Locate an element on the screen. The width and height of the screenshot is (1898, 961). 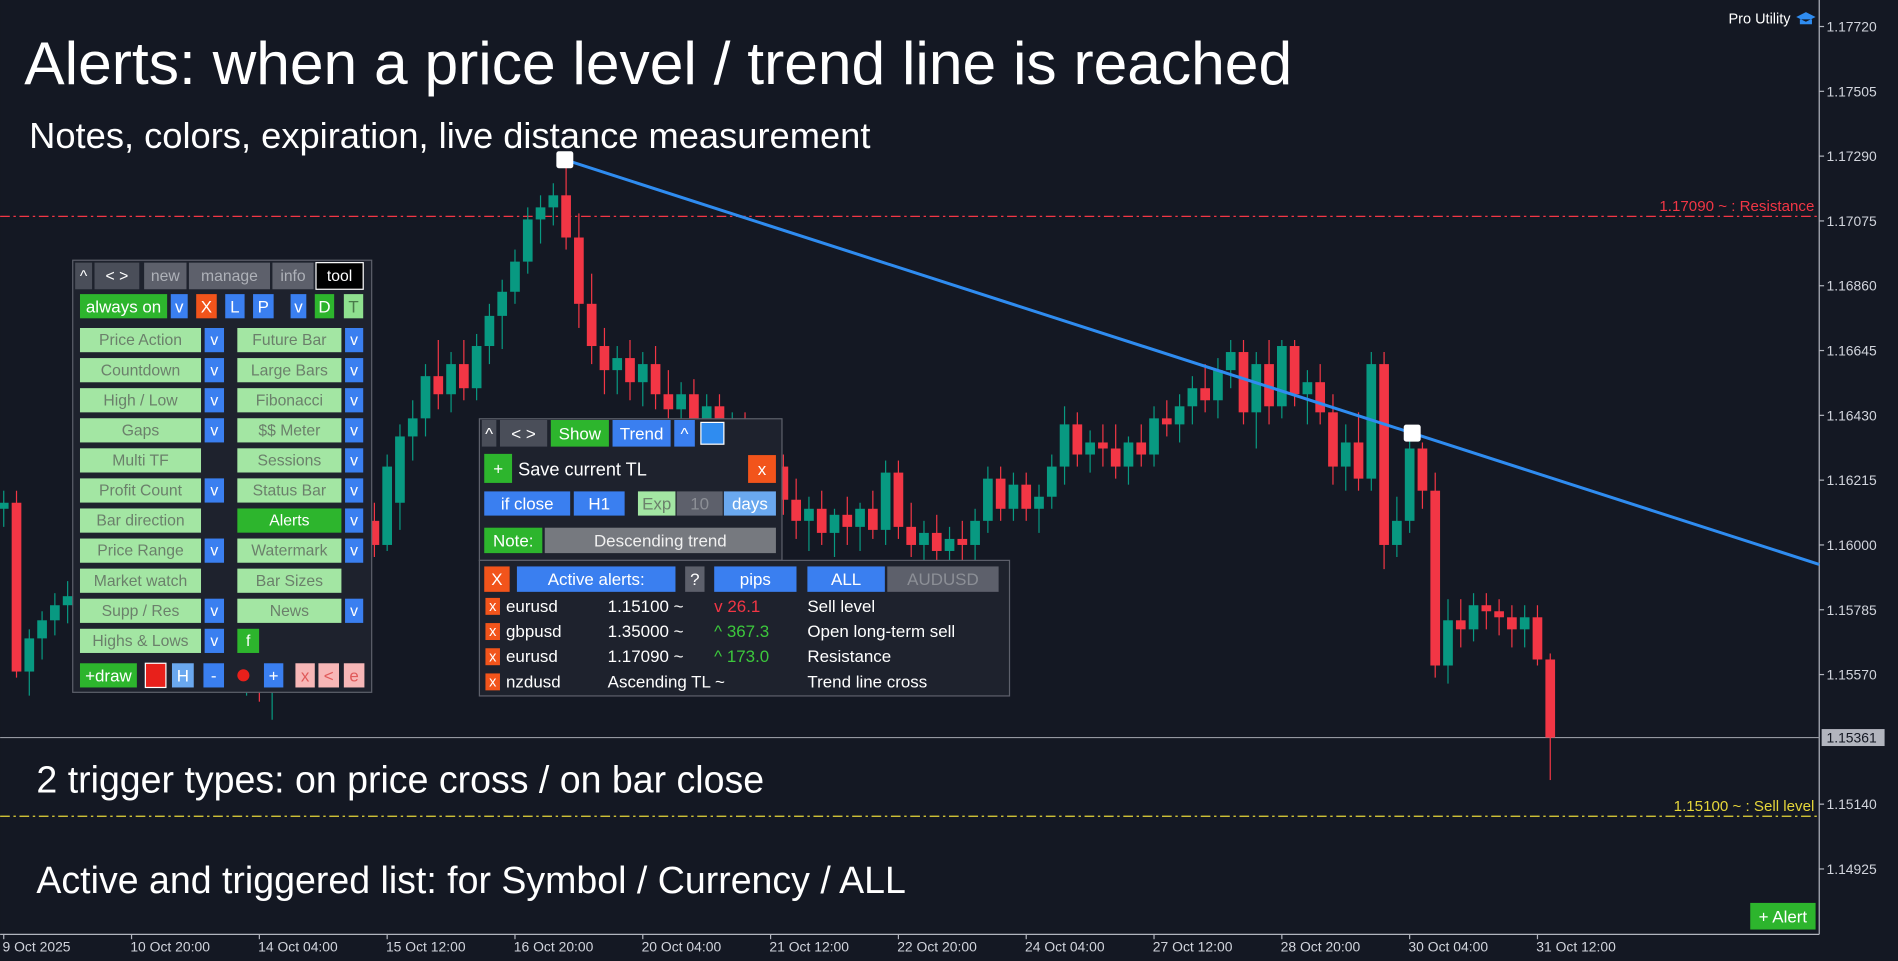
draw-button-label: + is located at coordinates (274, 675).